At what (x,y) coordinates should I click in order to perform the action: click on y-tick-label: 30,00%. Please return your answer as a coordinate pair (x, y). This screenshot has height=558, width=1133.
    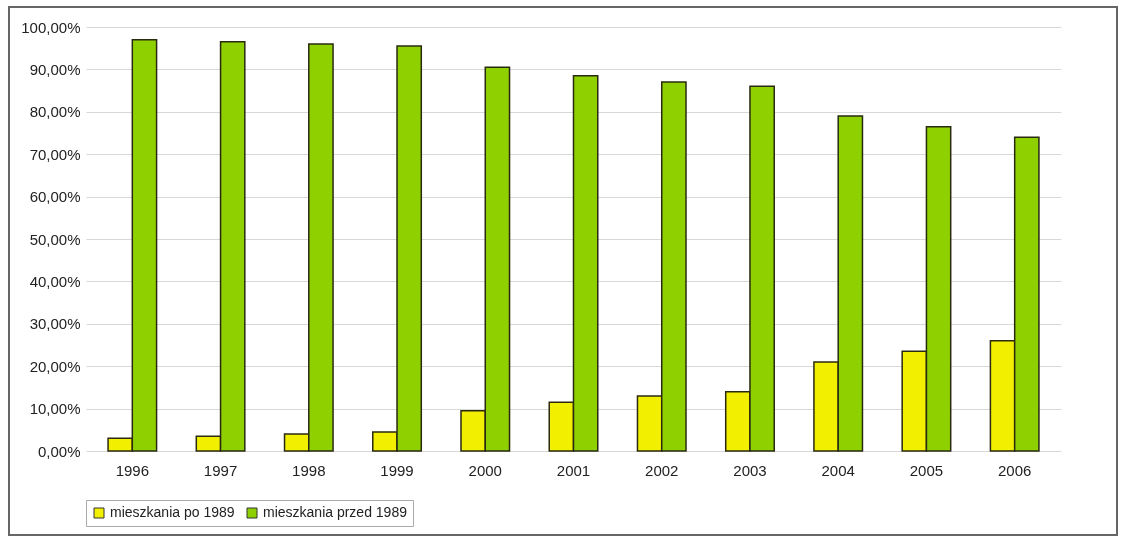
    Looking at the image, I should click on (55, 324).